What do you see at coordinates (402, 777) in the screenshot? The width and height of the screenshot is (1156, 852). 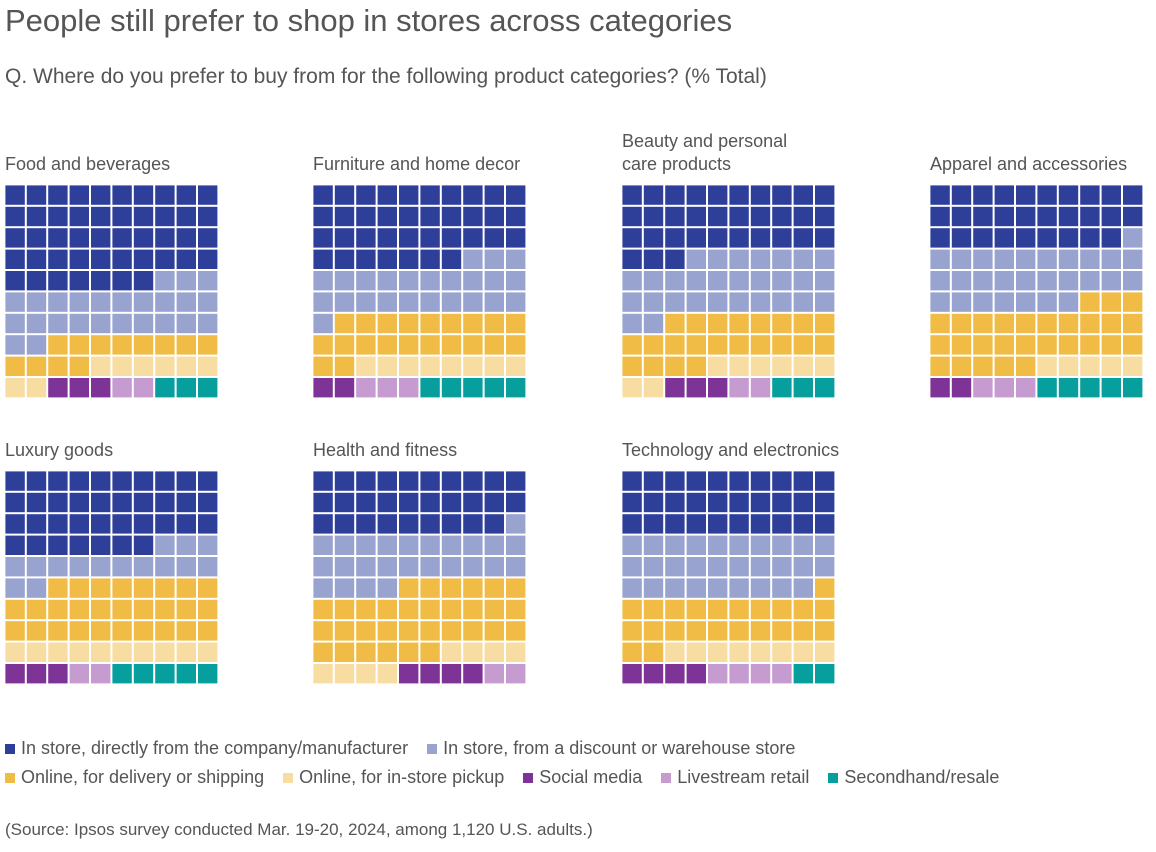 I see `legend-label: Online, for in-store pickup` at bounding box center [402, 777].